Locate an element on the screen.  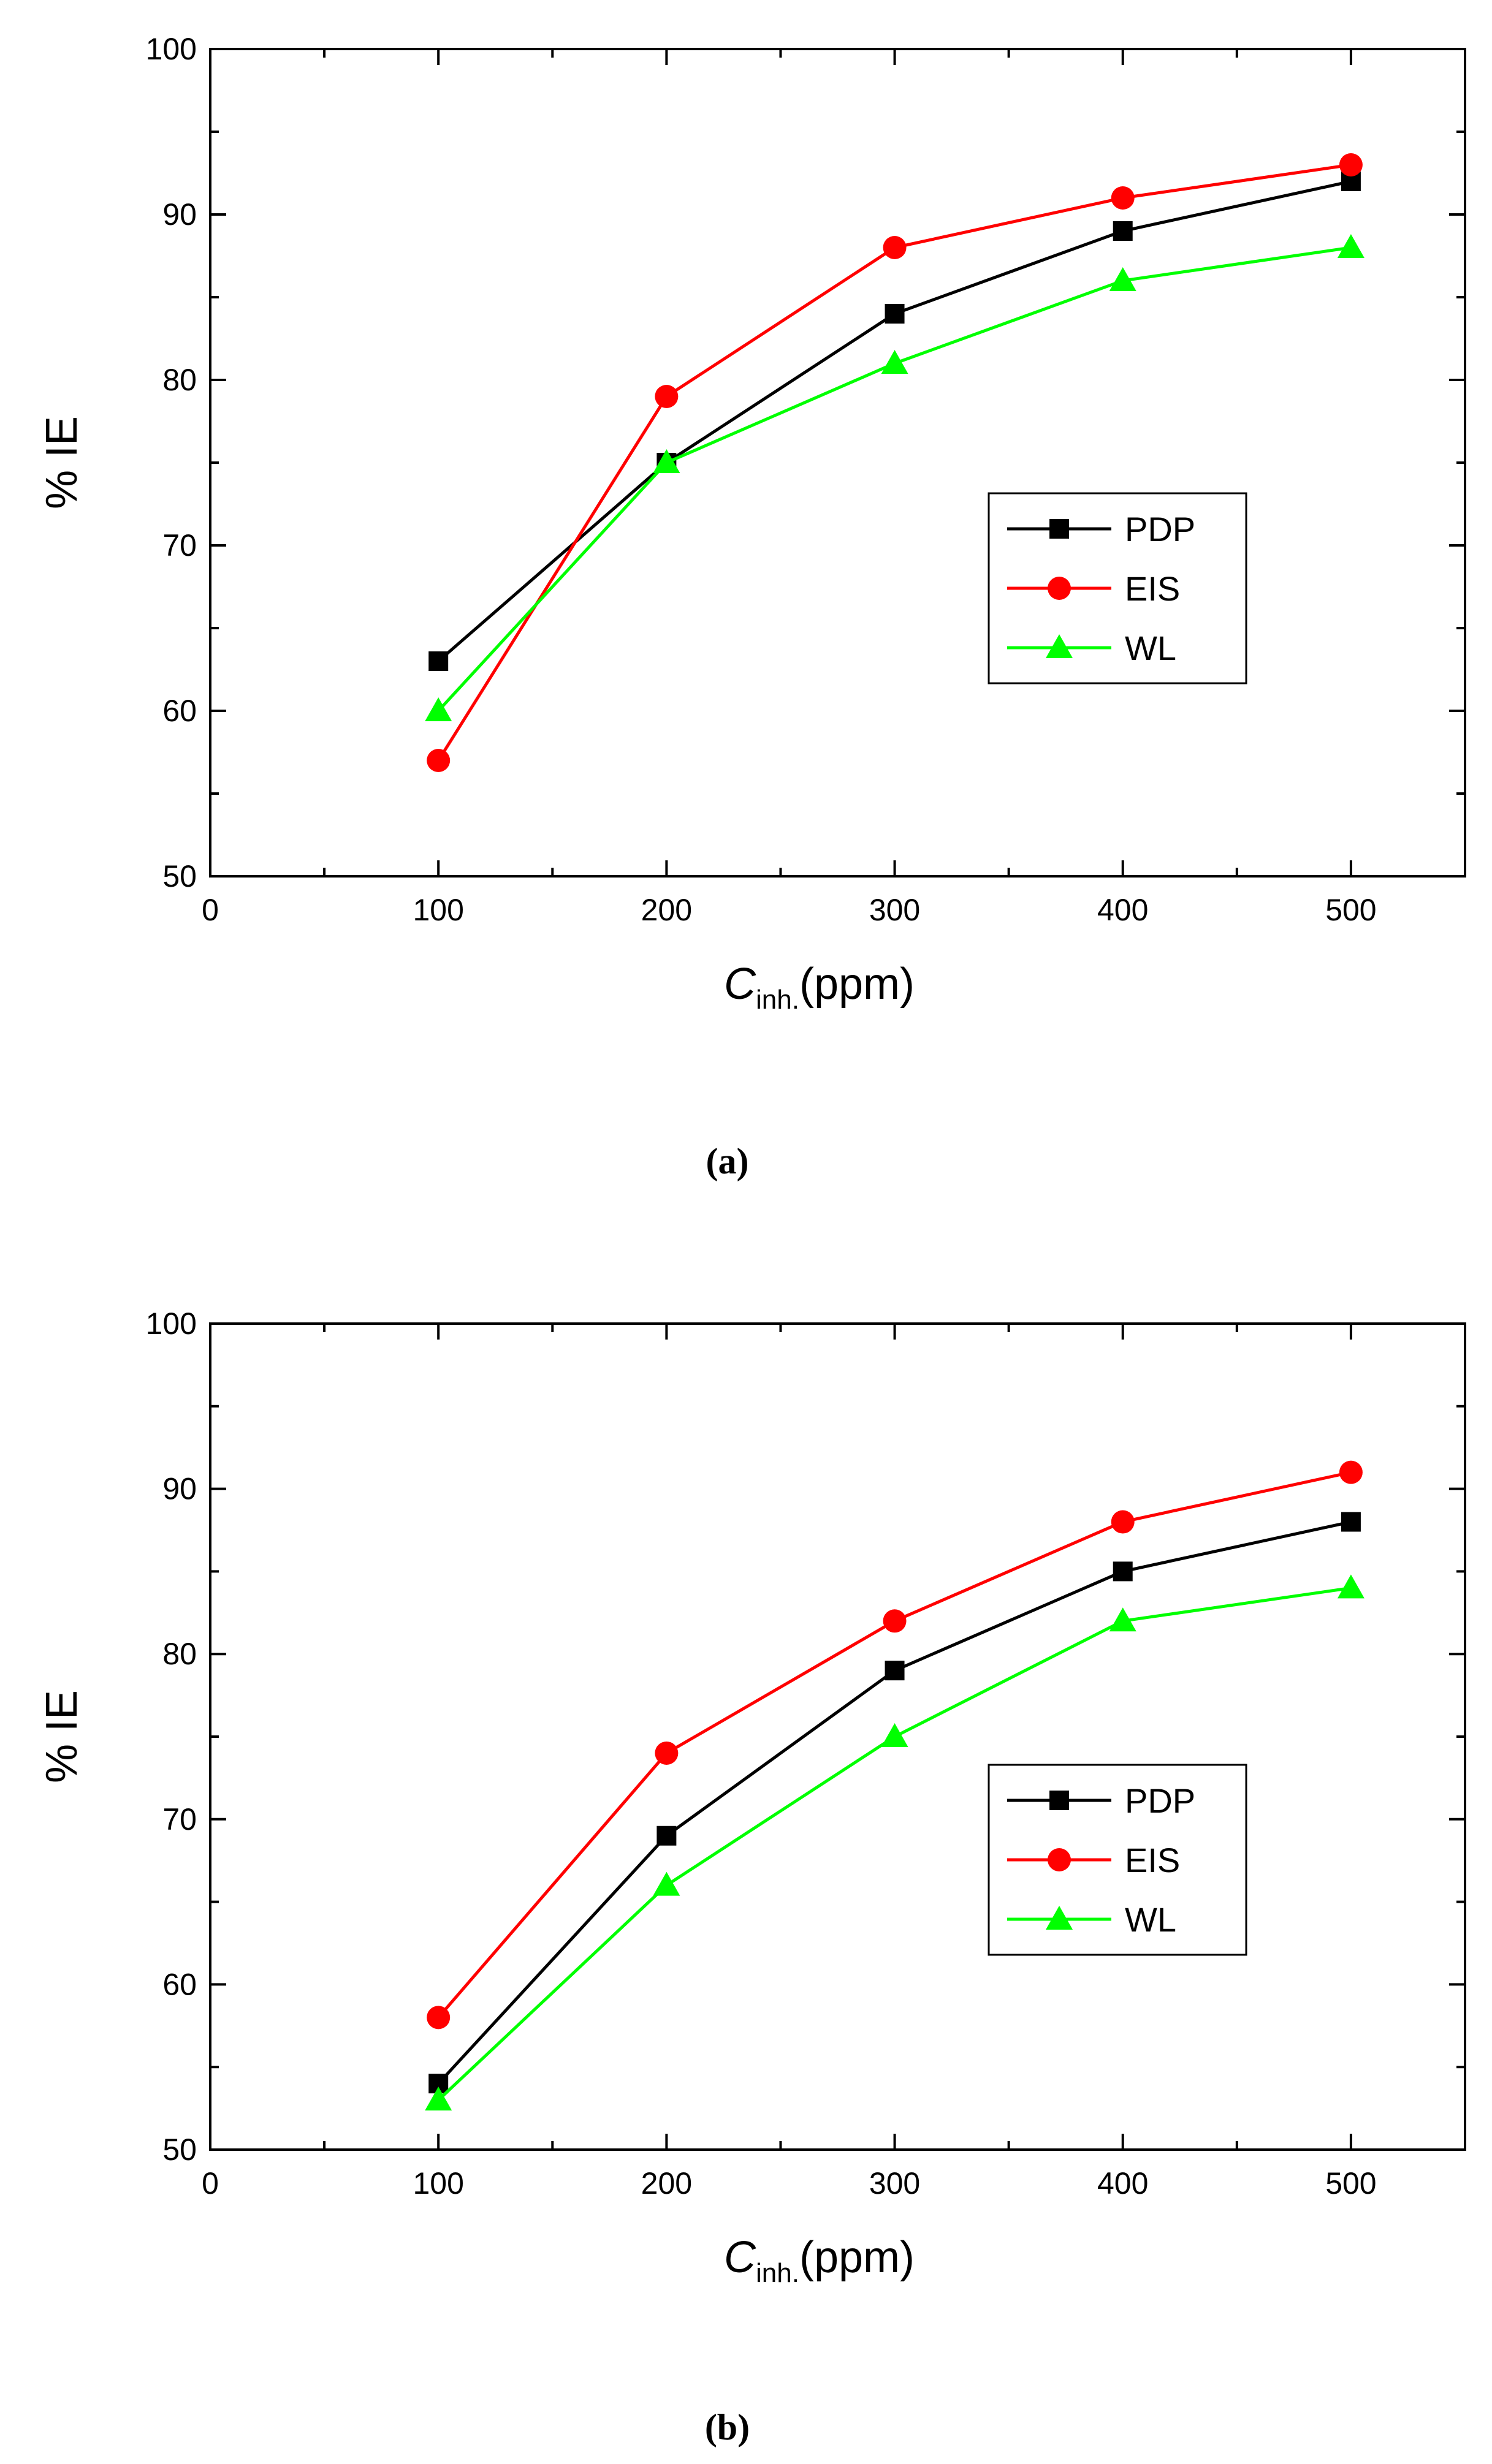
panel-label: (a) is located at coordinates (727, 1161).